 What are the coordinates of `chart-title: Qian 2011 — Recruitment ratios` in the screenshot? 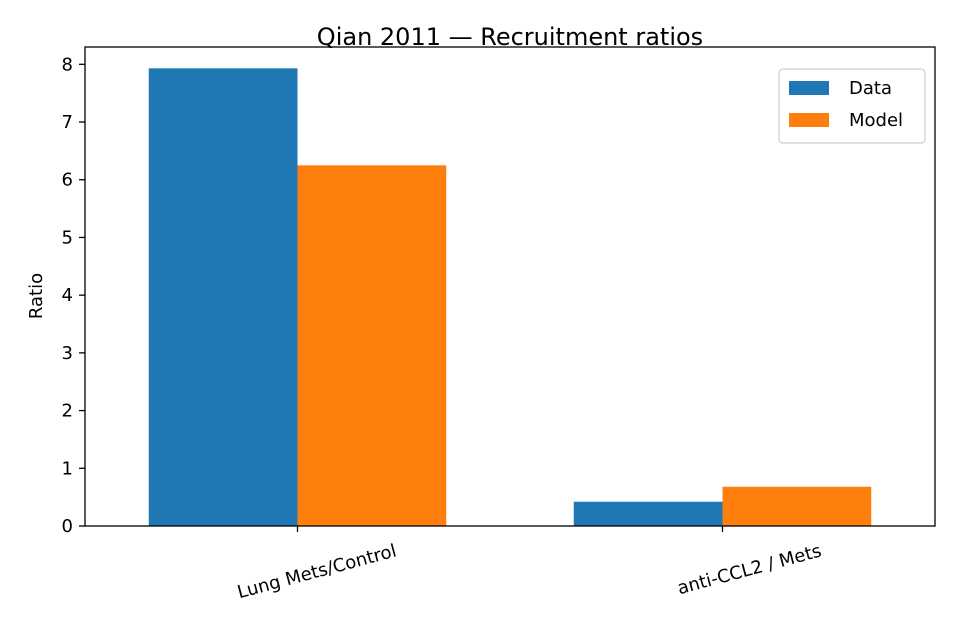 It's located at (510, 37).